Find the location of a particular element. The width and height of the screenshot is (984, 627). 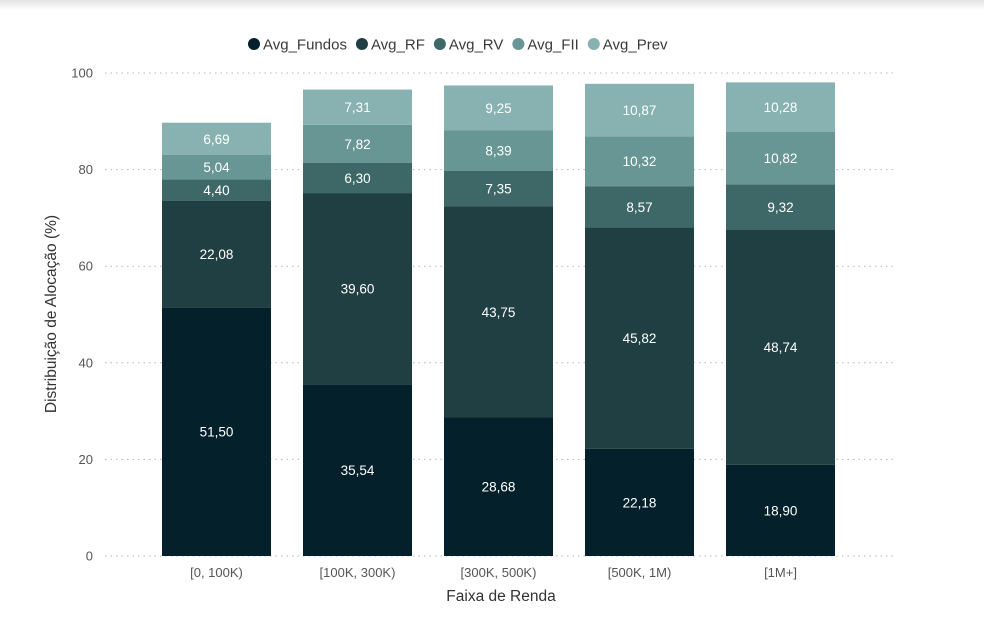

data-label: 8,57 is located at coordinates (639, 207).